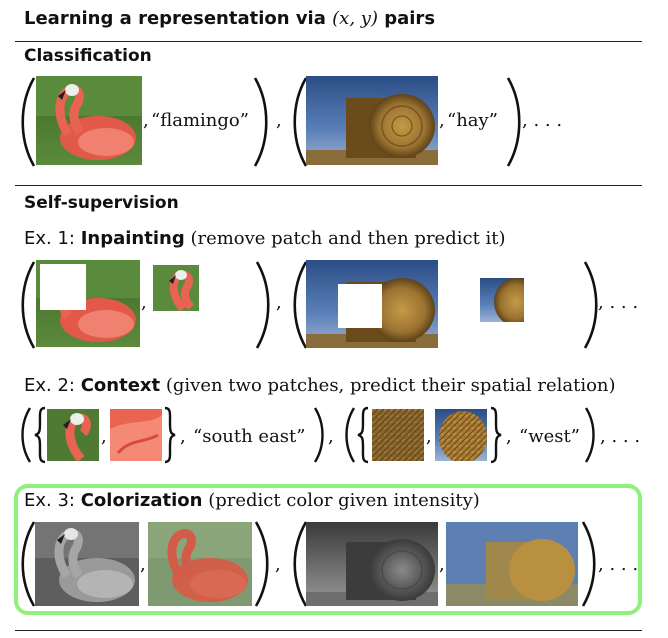  Describe the element at coordinates (406, 18) in the screenshot. I see `title-tail: pairs` at that location.